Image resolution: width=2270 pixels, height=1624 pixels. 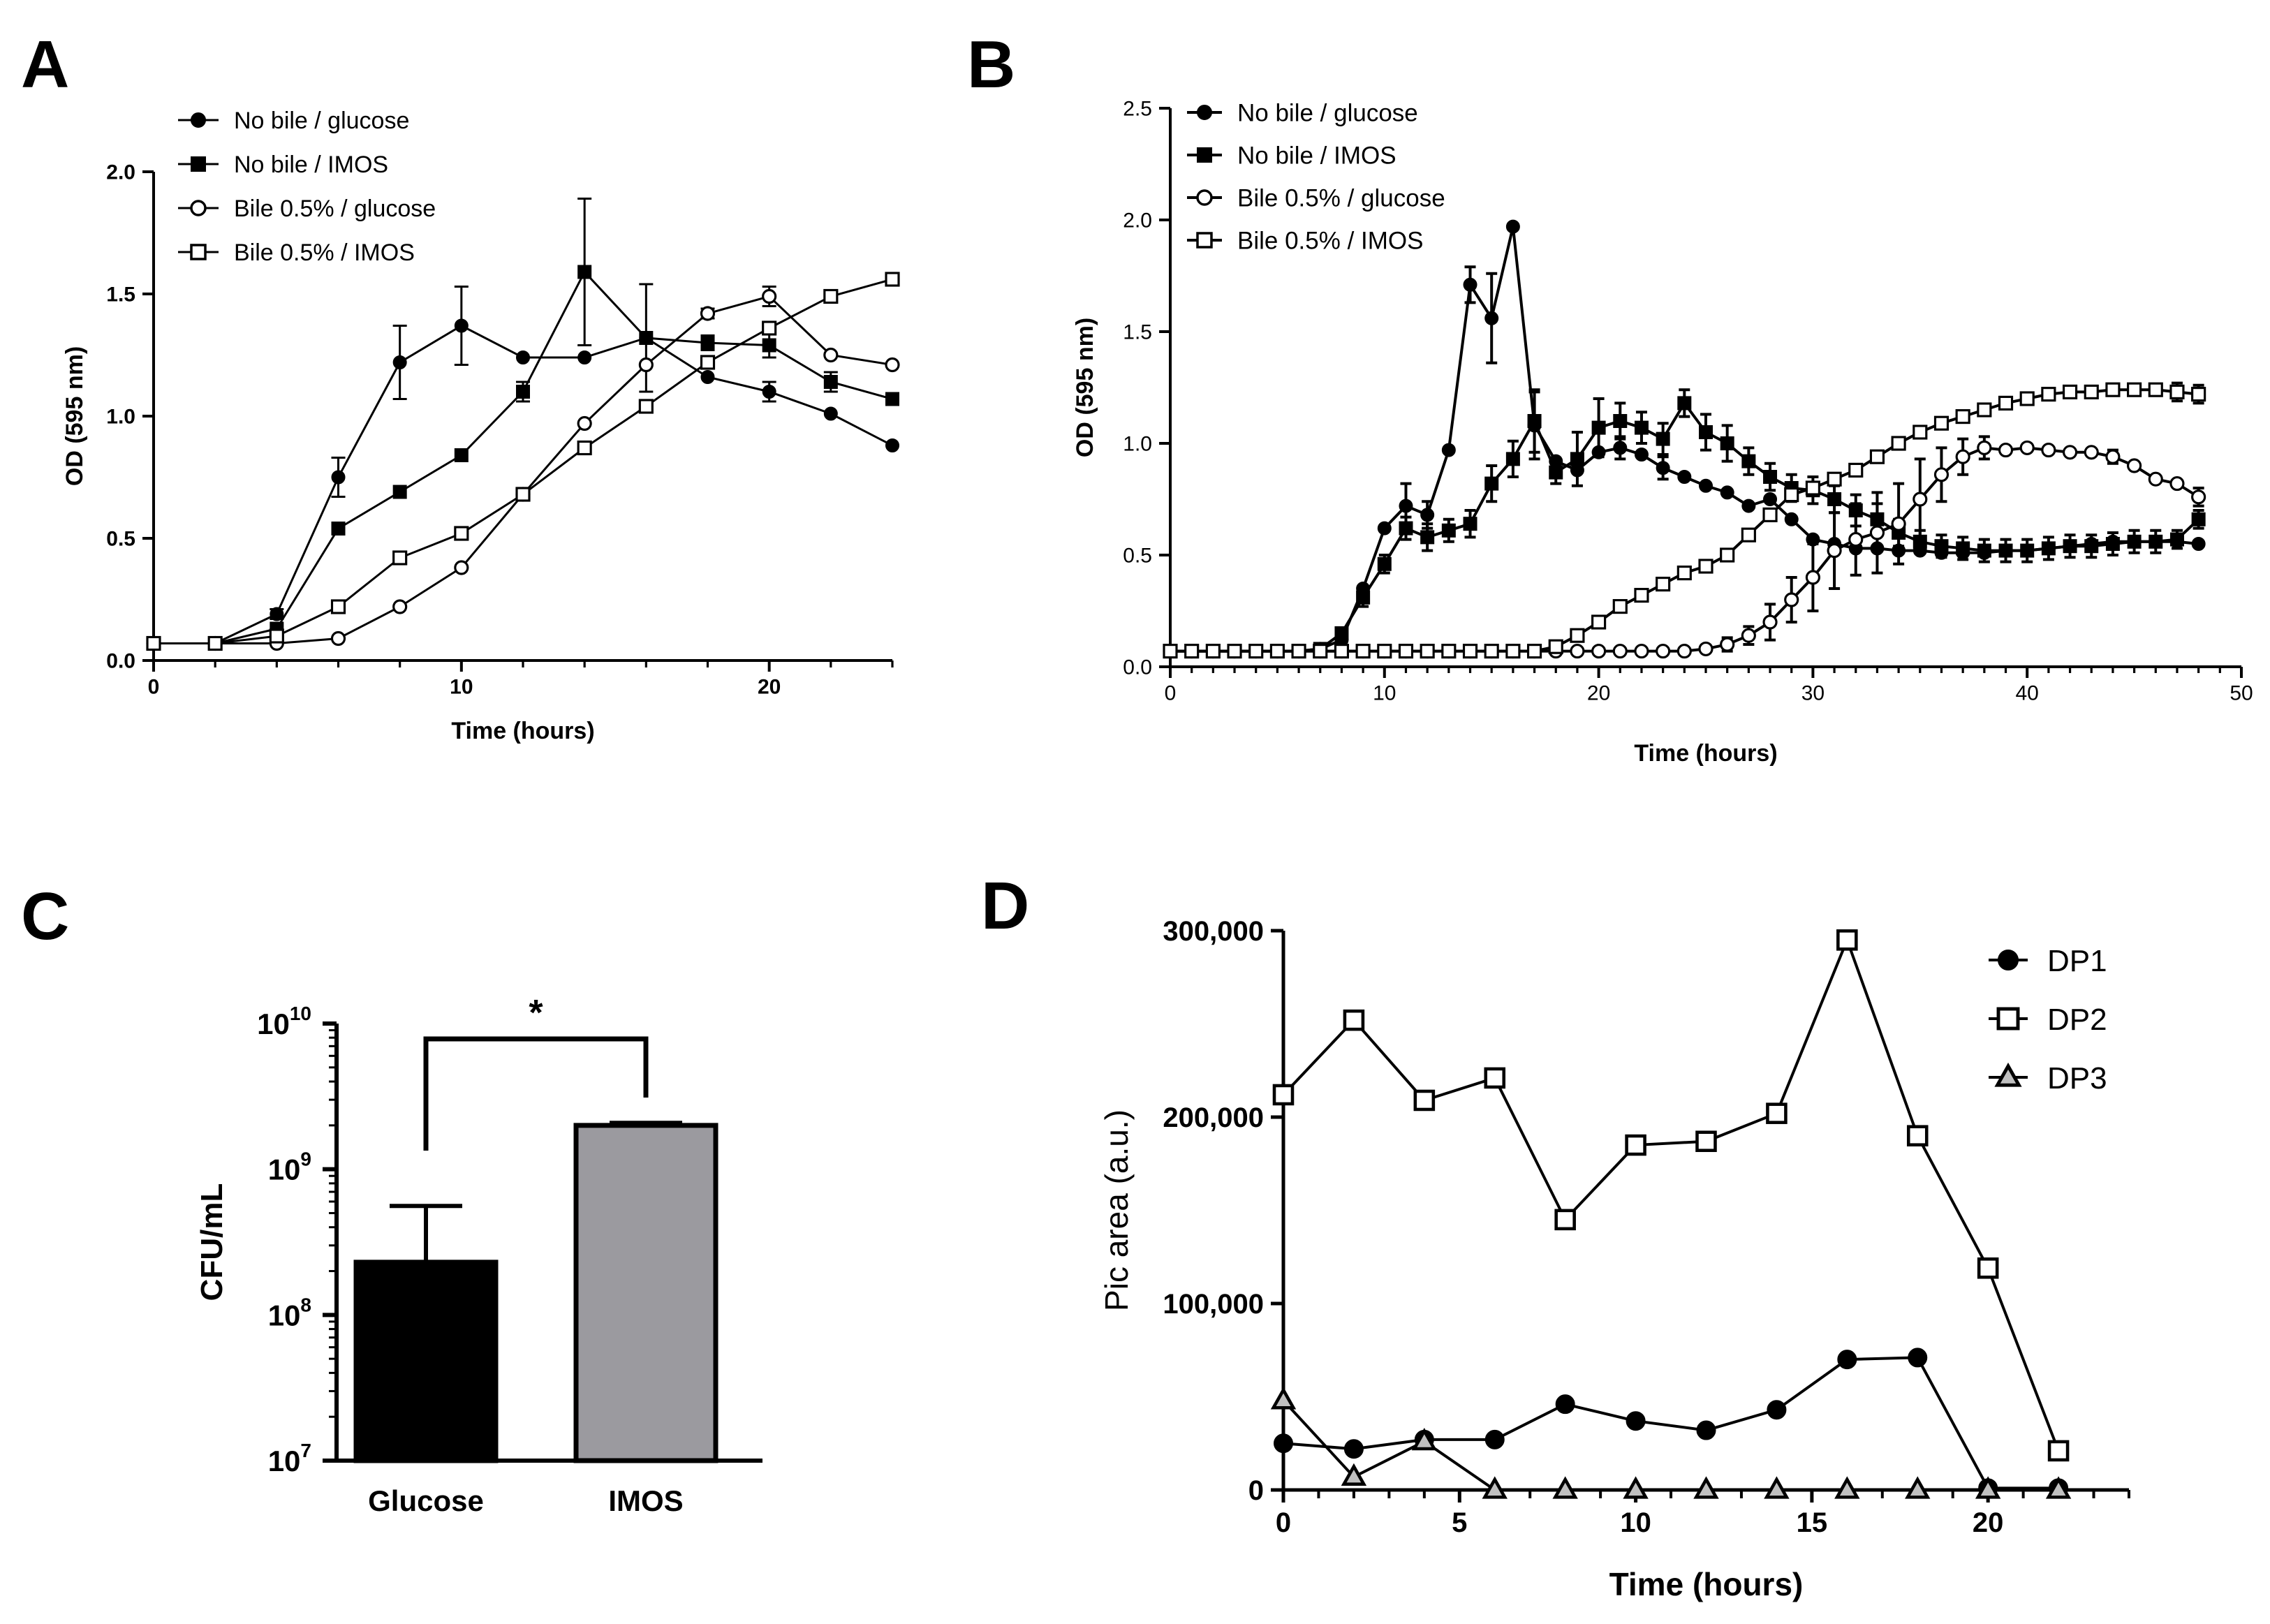 What do you see at coordinates (1459, 1522) in the screenshot?
I see `x-tick-label: 5` at bounding box center [1459, 1522].